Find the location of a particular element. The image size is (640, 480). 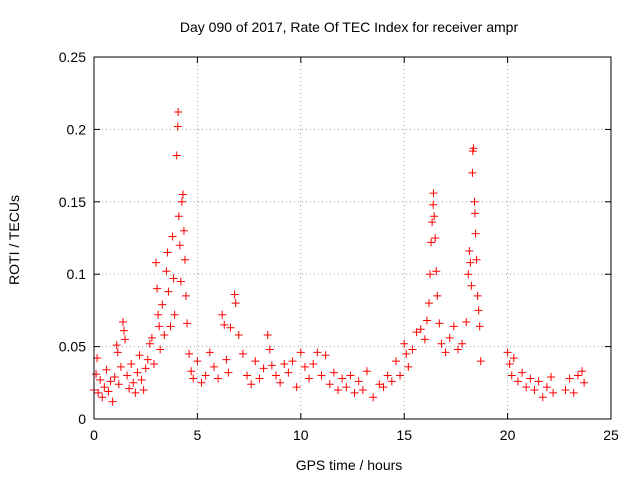

y-tick-label: 0.1 is located at coordinates (77, 274).